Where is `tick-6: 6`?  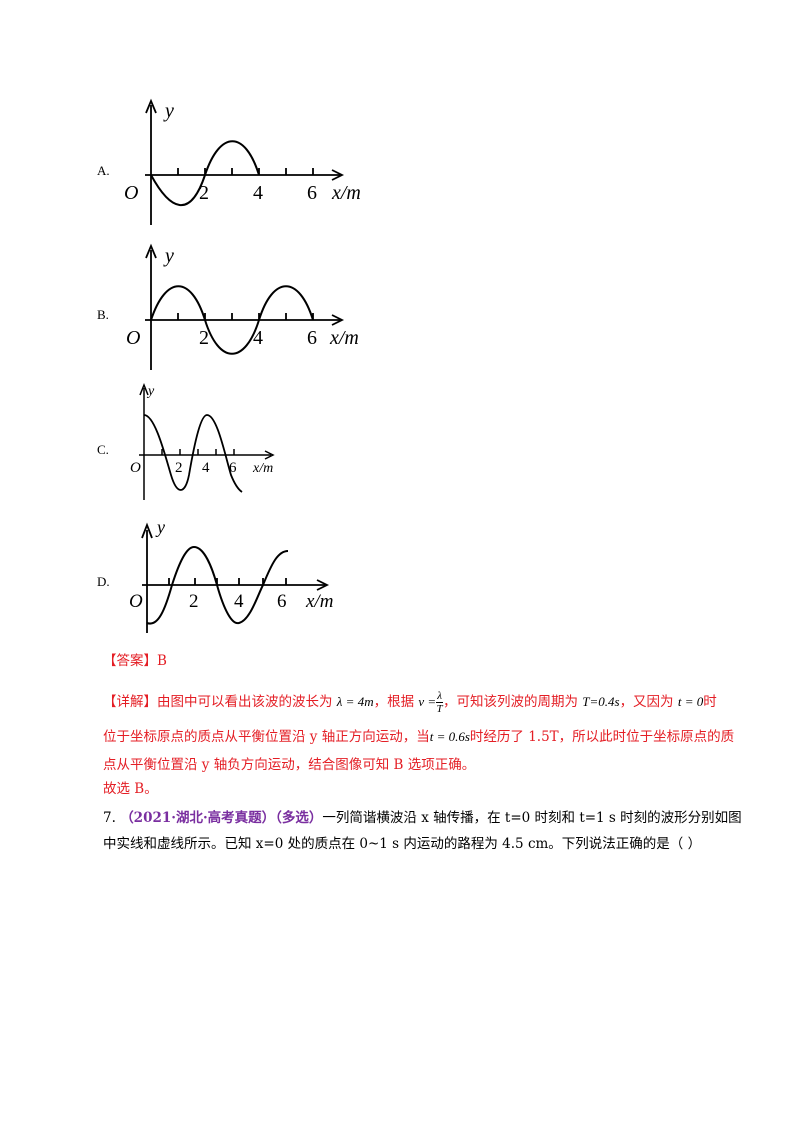 tick-6: 6 is located at coordinates (312, 193).